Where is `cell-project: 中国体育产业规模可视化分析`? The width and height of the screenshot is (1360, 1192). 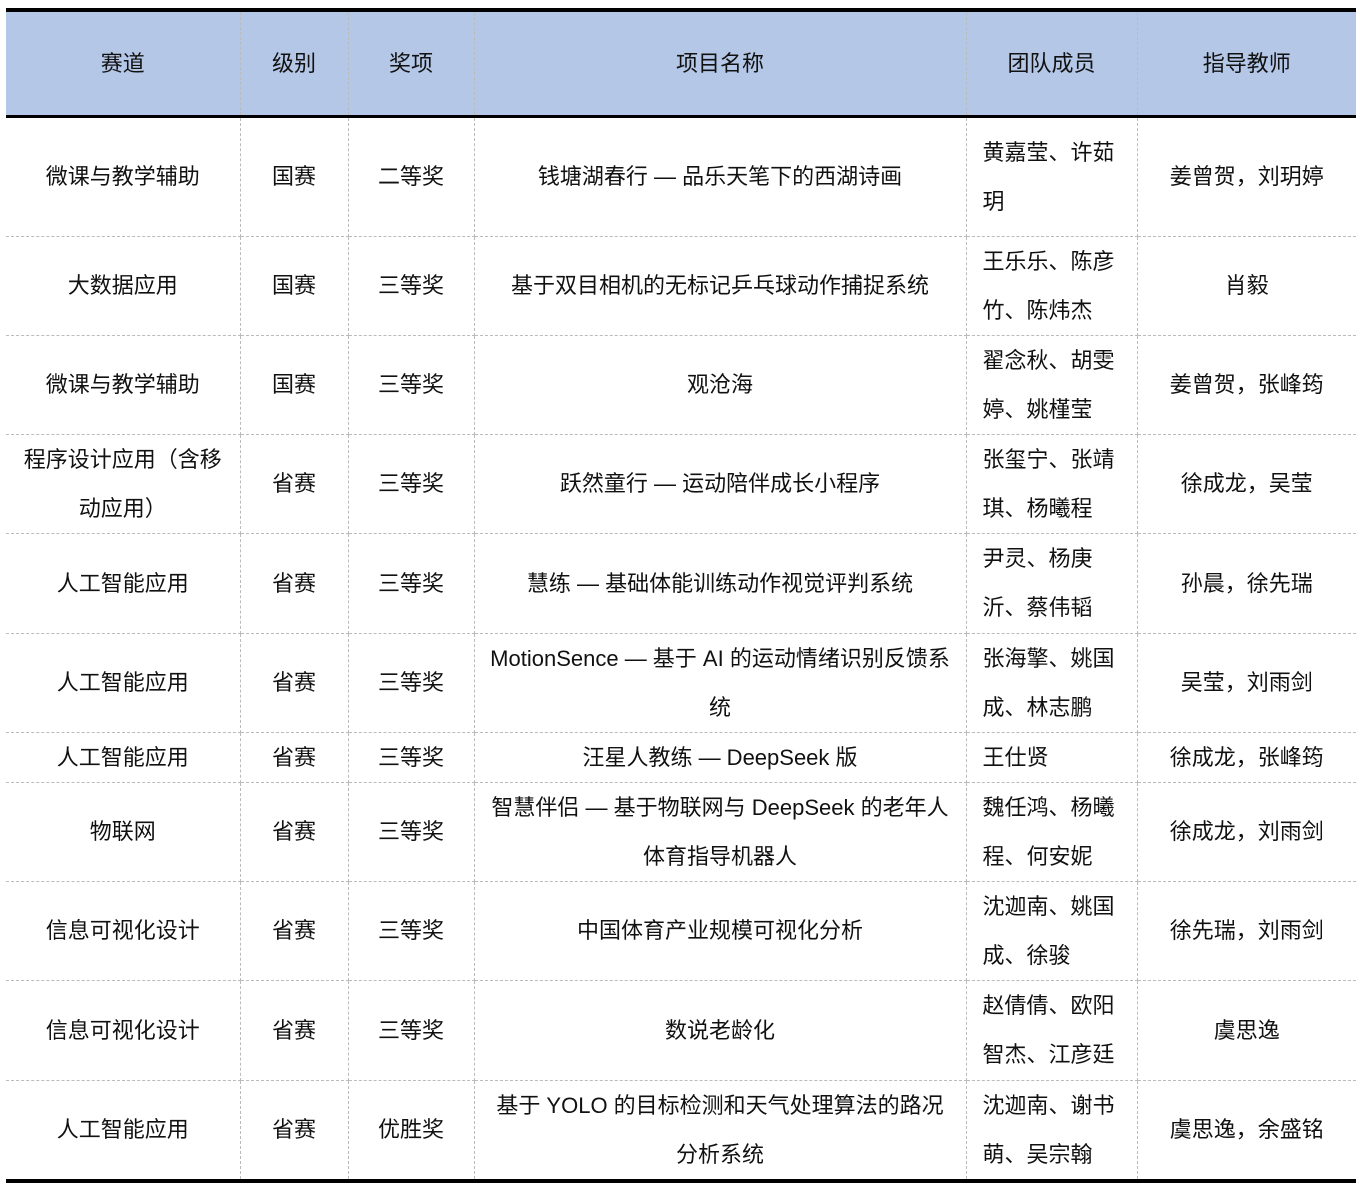 cell-project: 中国体育产业规模可视化分析 is located at coordinates (720, 931).